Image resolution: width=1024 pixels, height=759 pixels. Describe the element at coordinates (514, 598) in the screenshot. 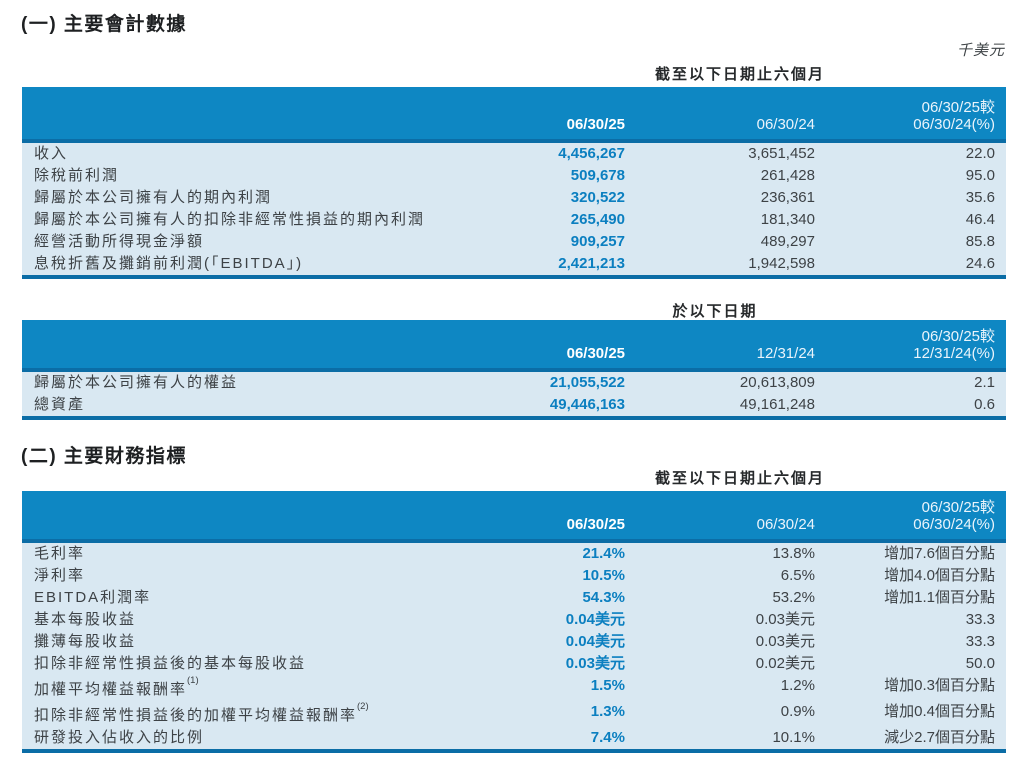

I see `table-row: EBITDA利潤率 54.3% 53.2% 增加1.1個百分點` at that location.